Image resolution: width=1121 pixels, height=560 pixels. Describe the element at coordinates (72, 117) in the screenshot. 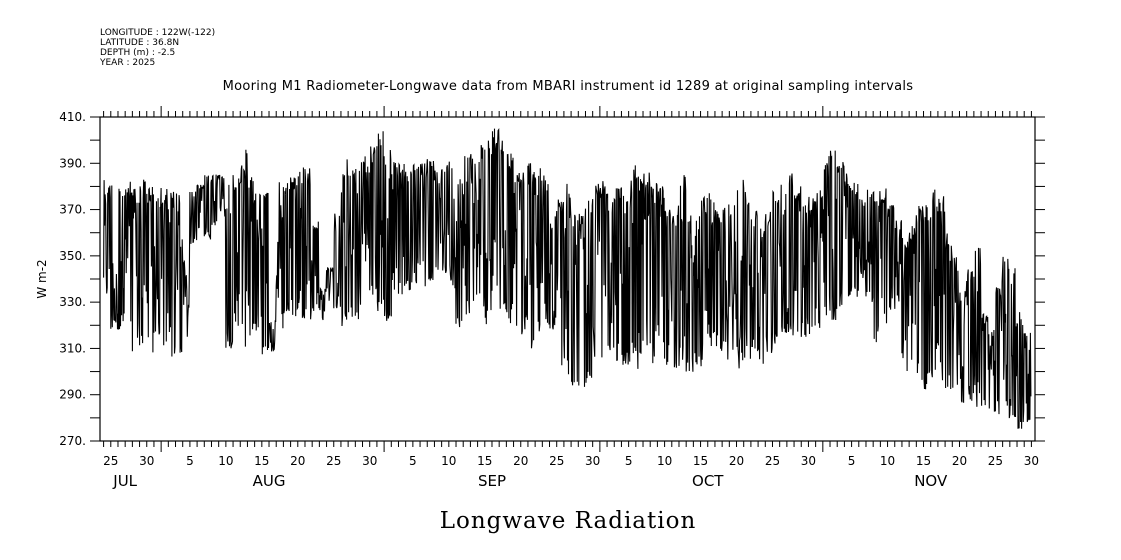

I see `y-tick-label: 410.` at that location.